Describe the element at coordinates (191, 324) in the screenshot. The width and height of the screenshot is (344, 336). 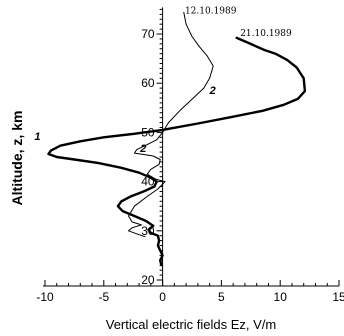
I see `x-axis-title: Vertical electric fields Ez, V/m` at that location.